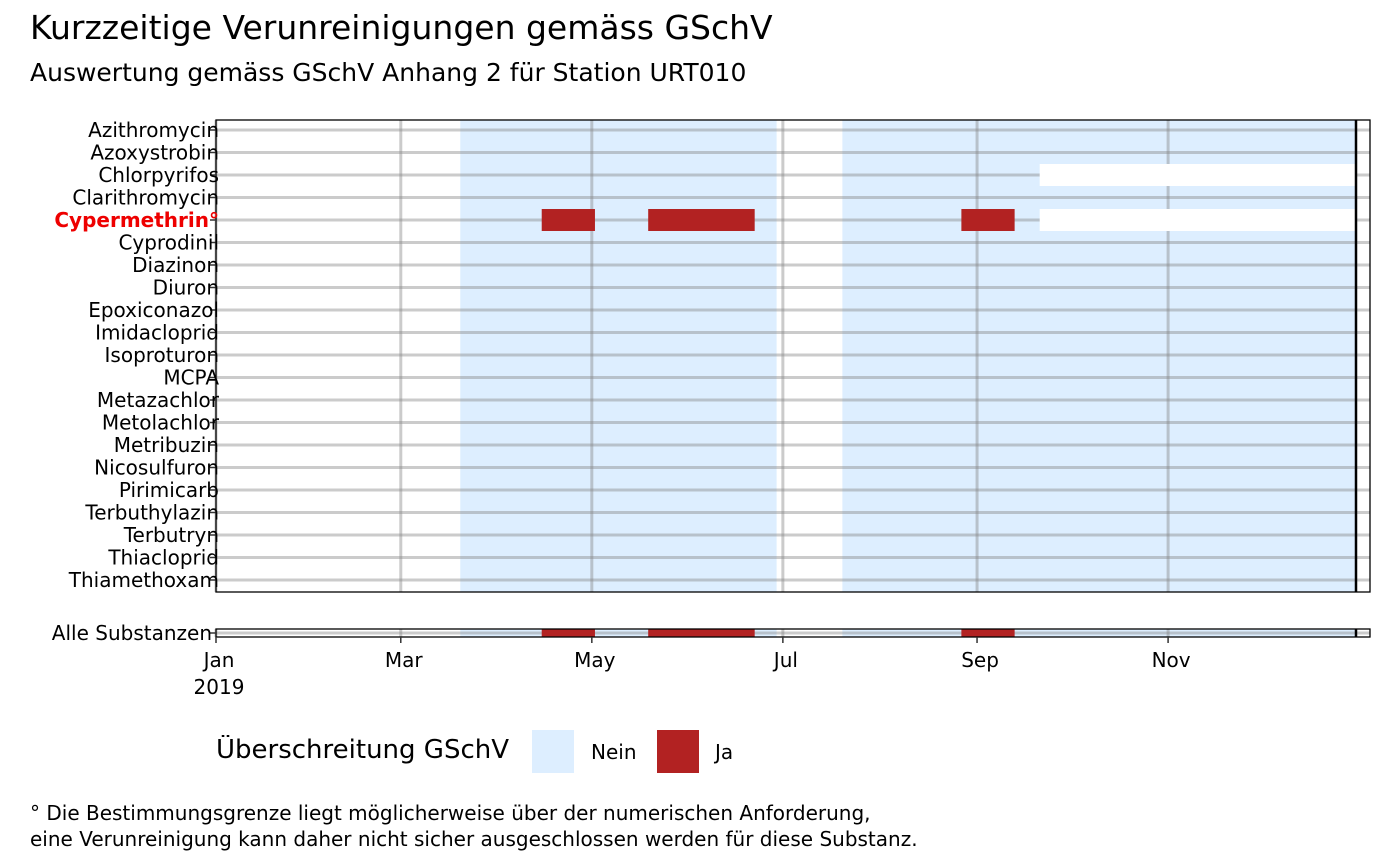  Describe the element at coordinates (162, 355) in the screenshot. I see `y-label-isoproturon: Isoproturon` at that location.